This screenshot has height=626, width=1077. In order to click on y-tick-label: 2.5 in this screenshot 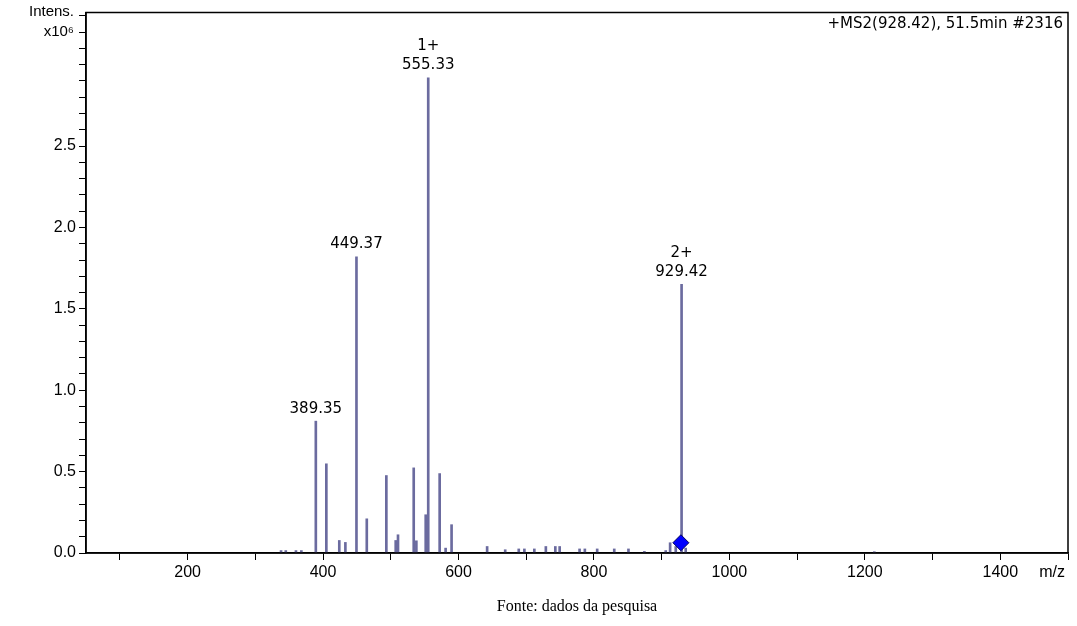, I will do `click(65, 145)`.